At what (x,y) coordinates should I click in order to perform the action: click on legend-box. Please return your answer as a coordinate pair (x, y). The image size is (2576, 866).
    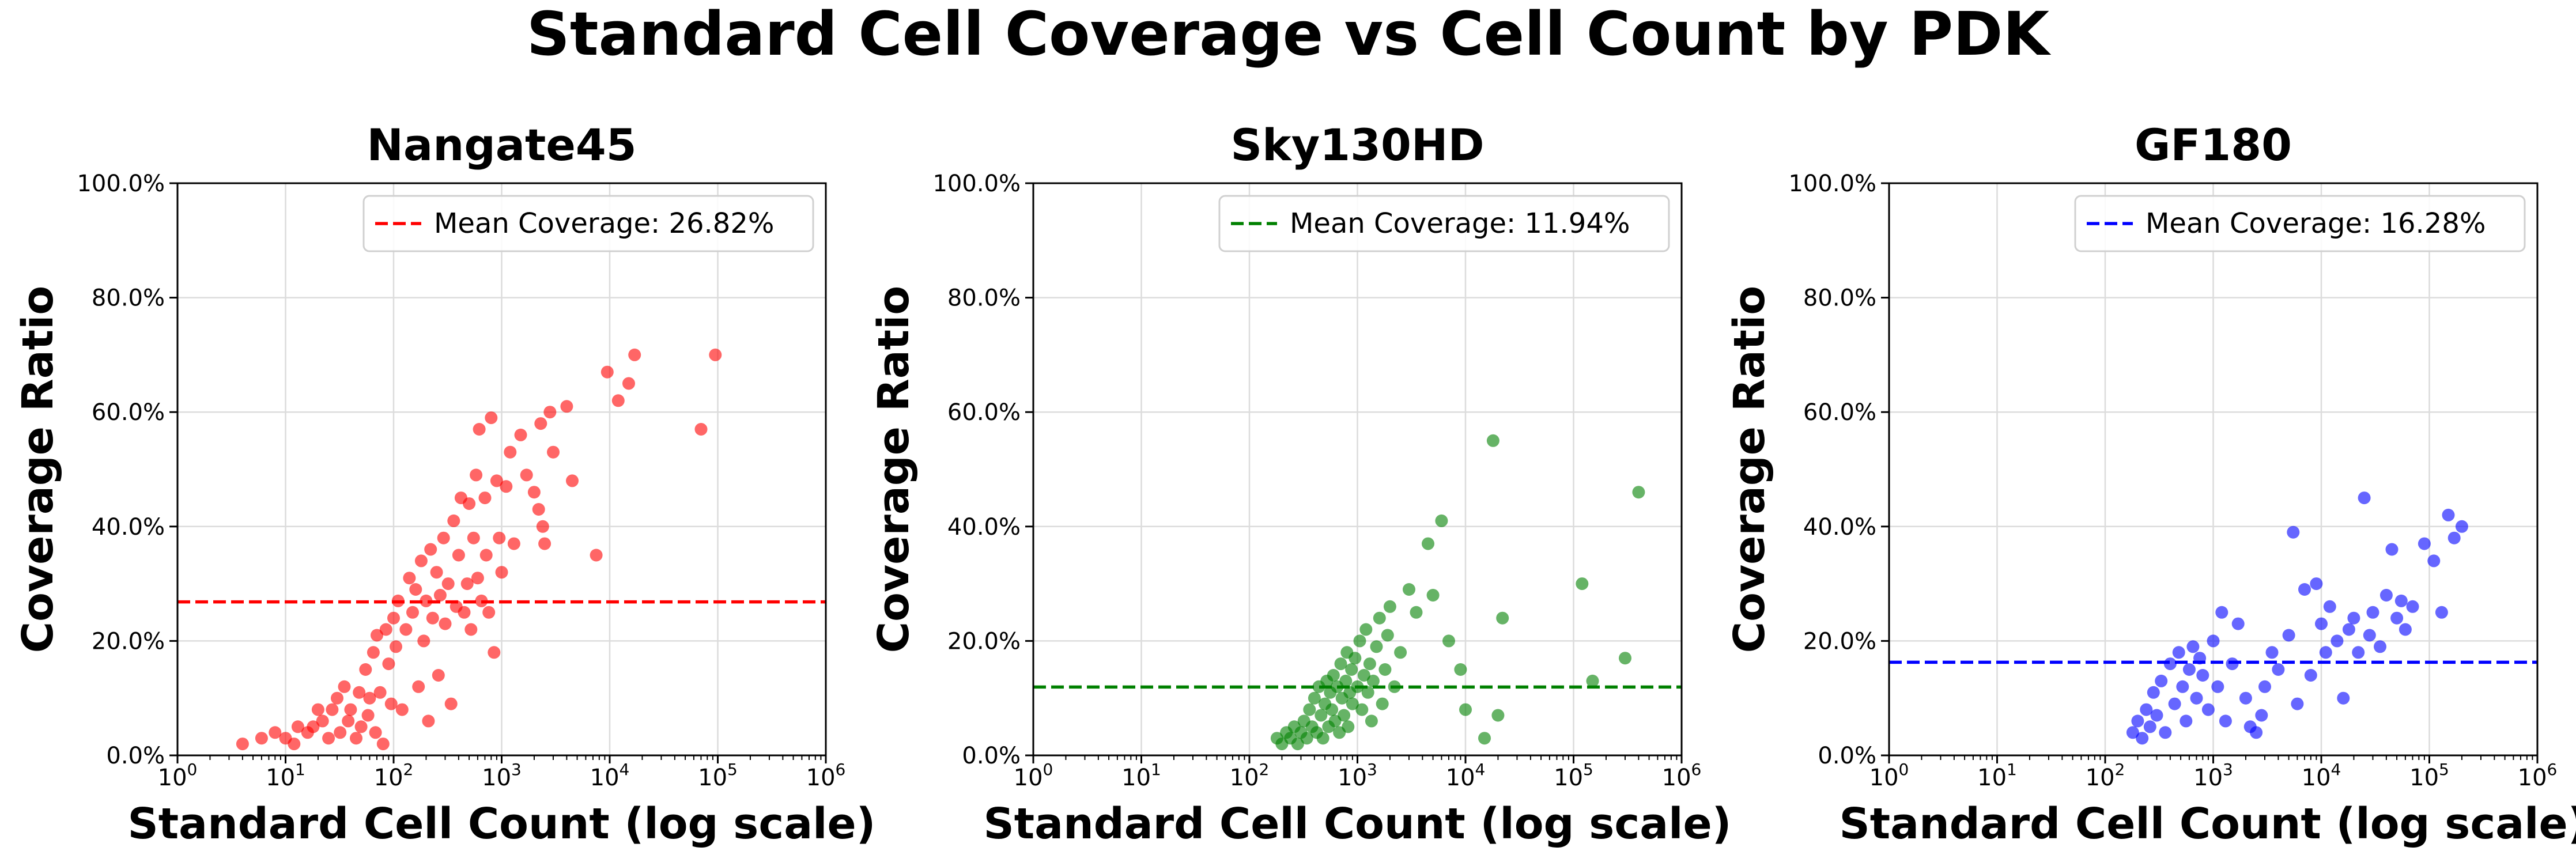
    Looking at the image, I should click on (588, 223).